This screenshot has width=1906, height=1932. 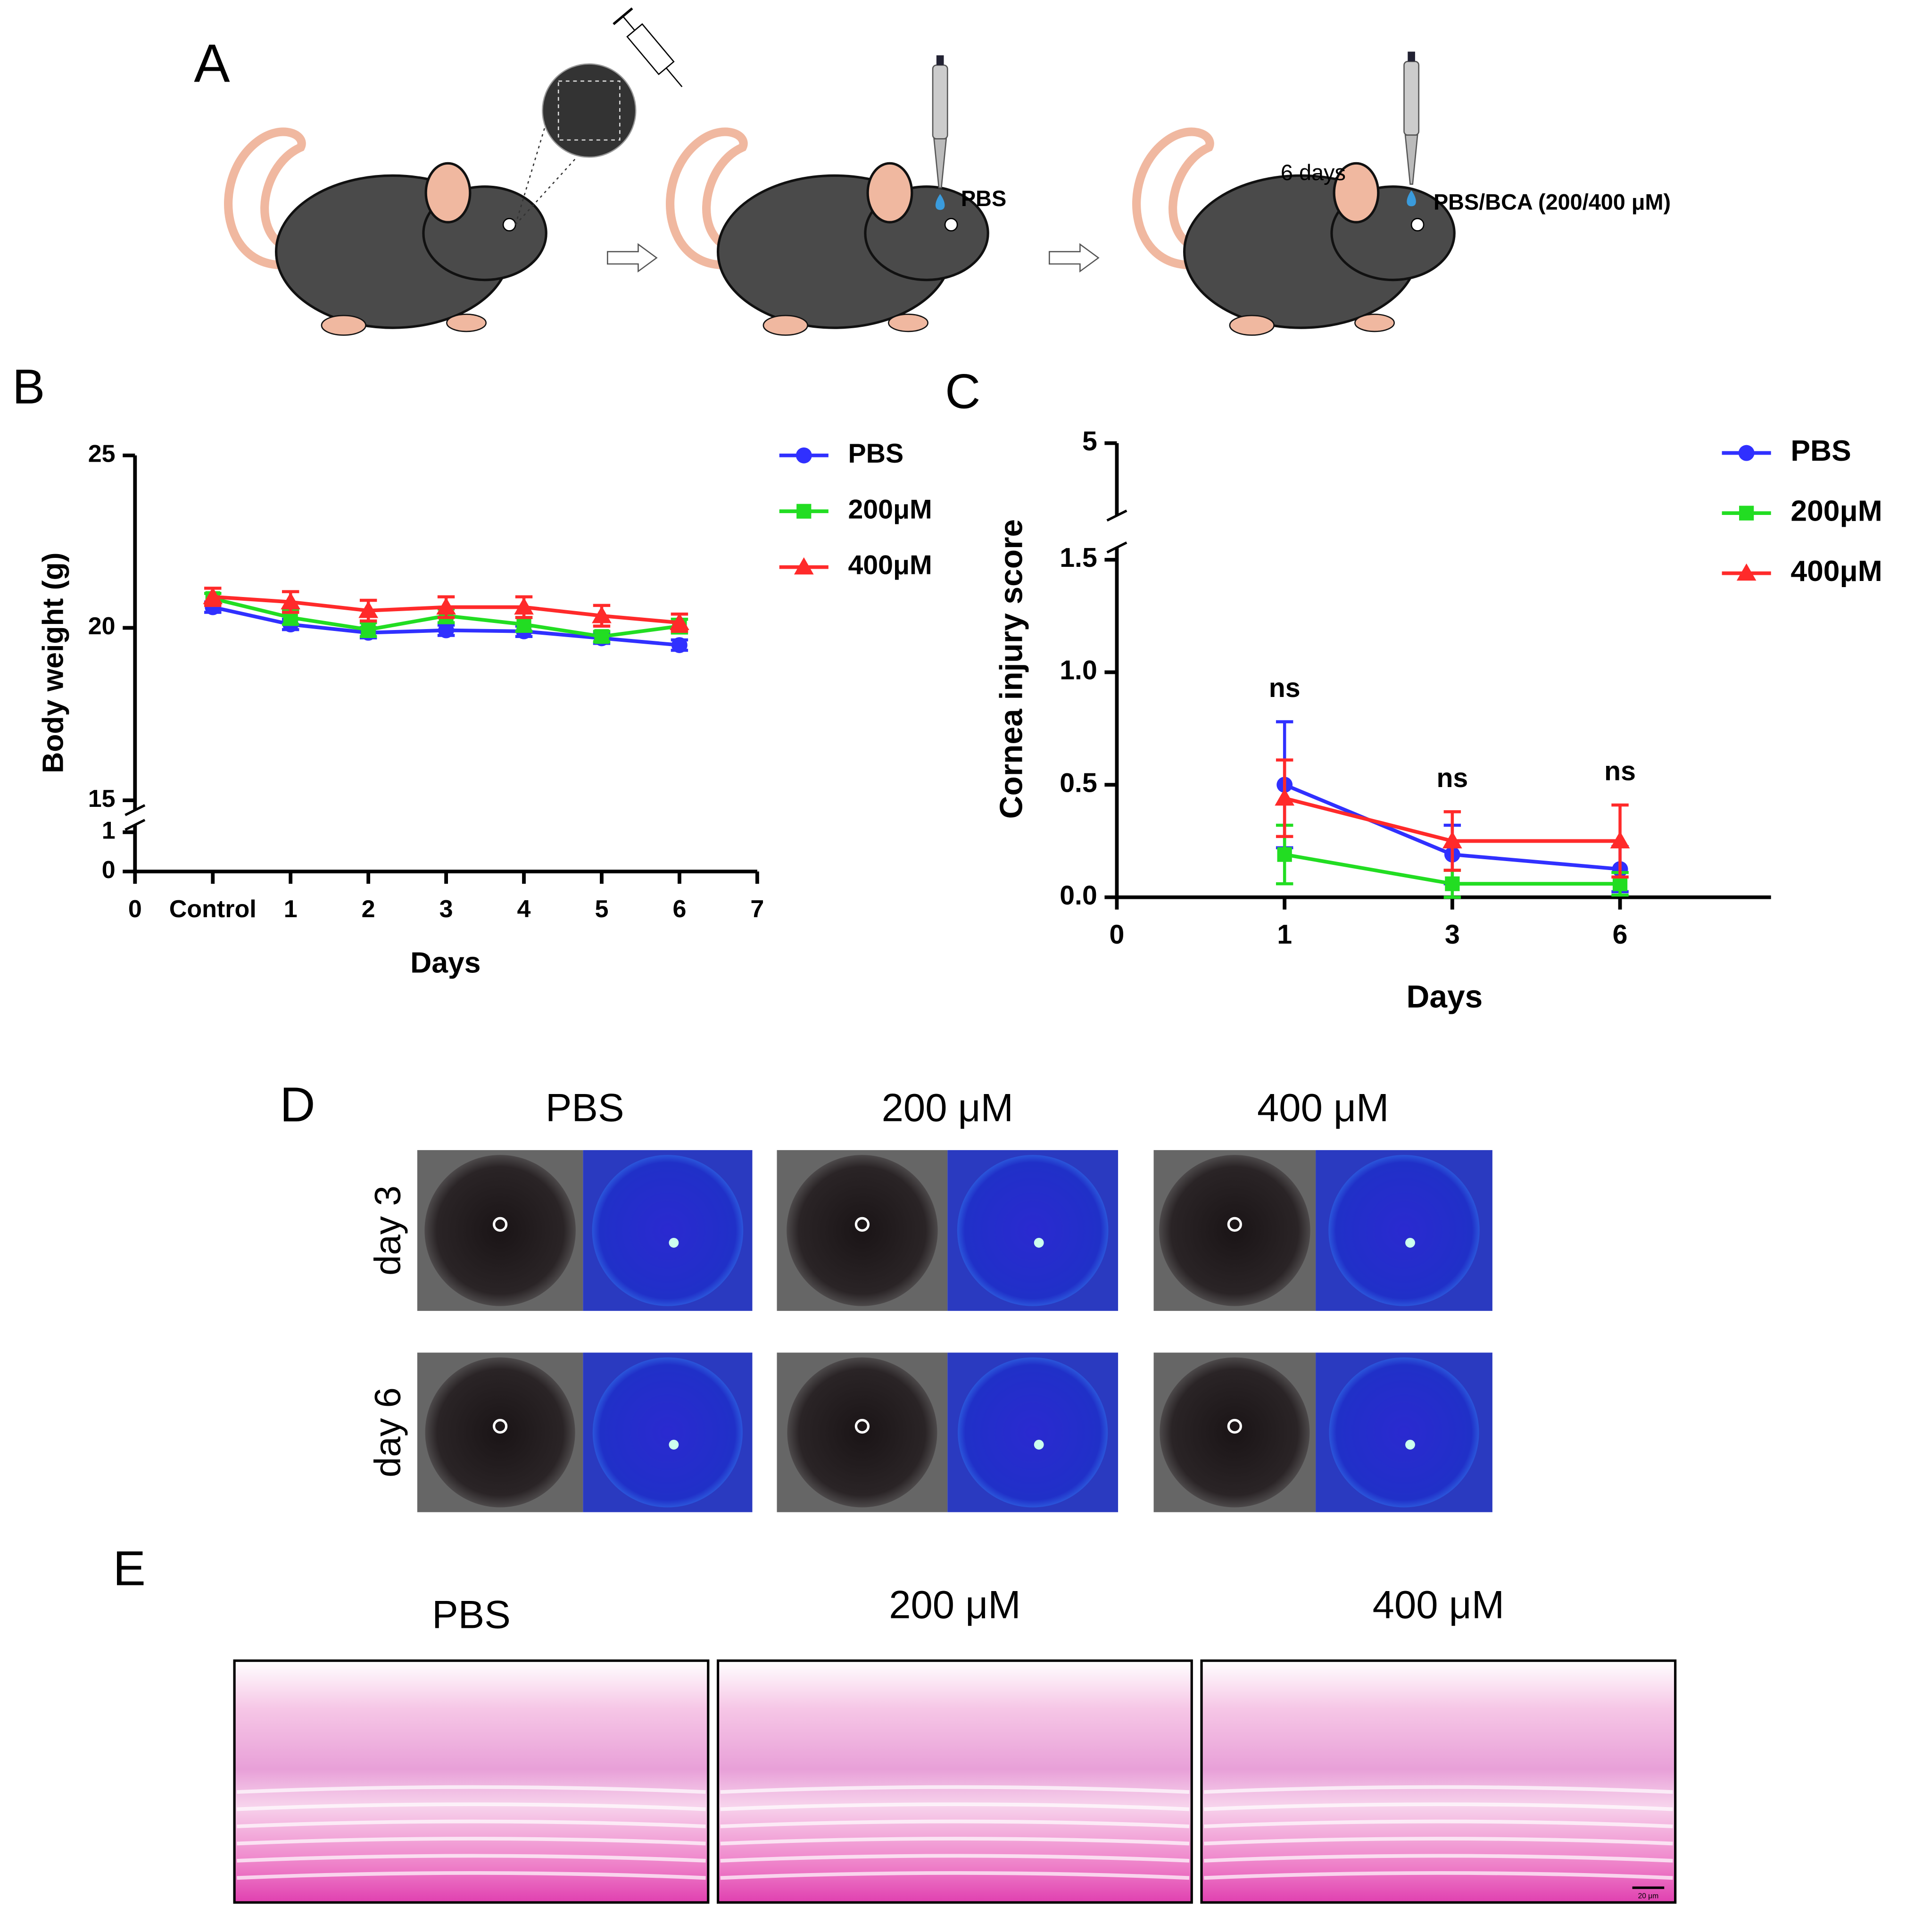 I want to click on syringe, so click(x=648, y=47).